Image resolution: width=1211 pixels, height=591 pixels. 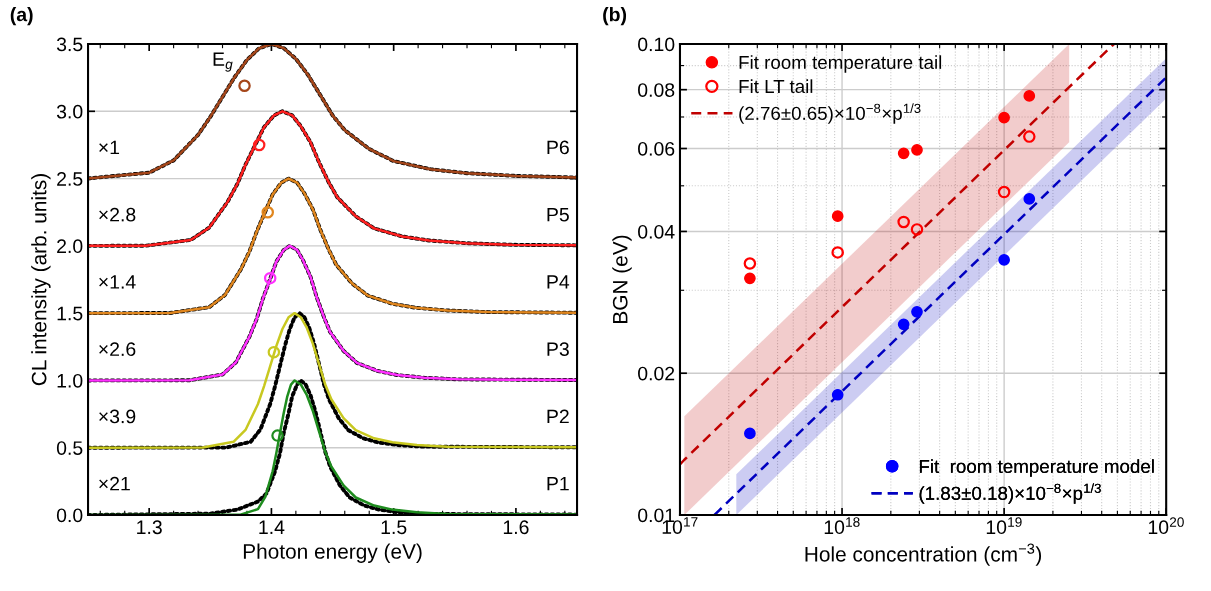 What do you see at coordinates (1004, 526) in the screenshot?
I see `x-tick-label: 10$^{19}$` at bounding box center [1004, 526].